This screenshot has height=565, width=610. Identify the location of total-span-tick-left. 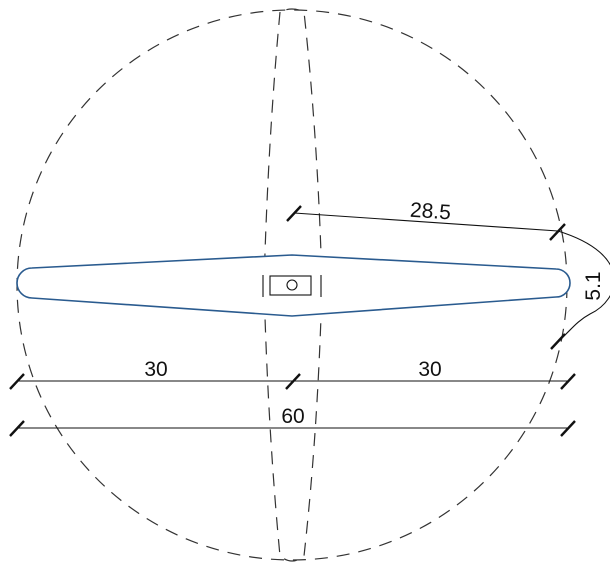
(17, 428).